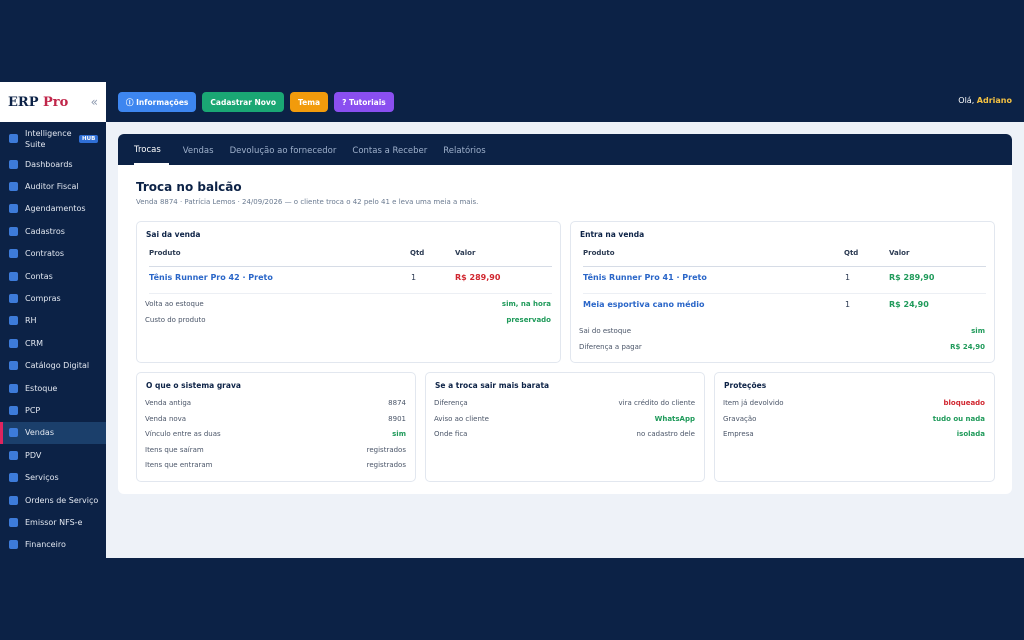  I want to click on kv-label: Venda antiga, so click(168, 403).